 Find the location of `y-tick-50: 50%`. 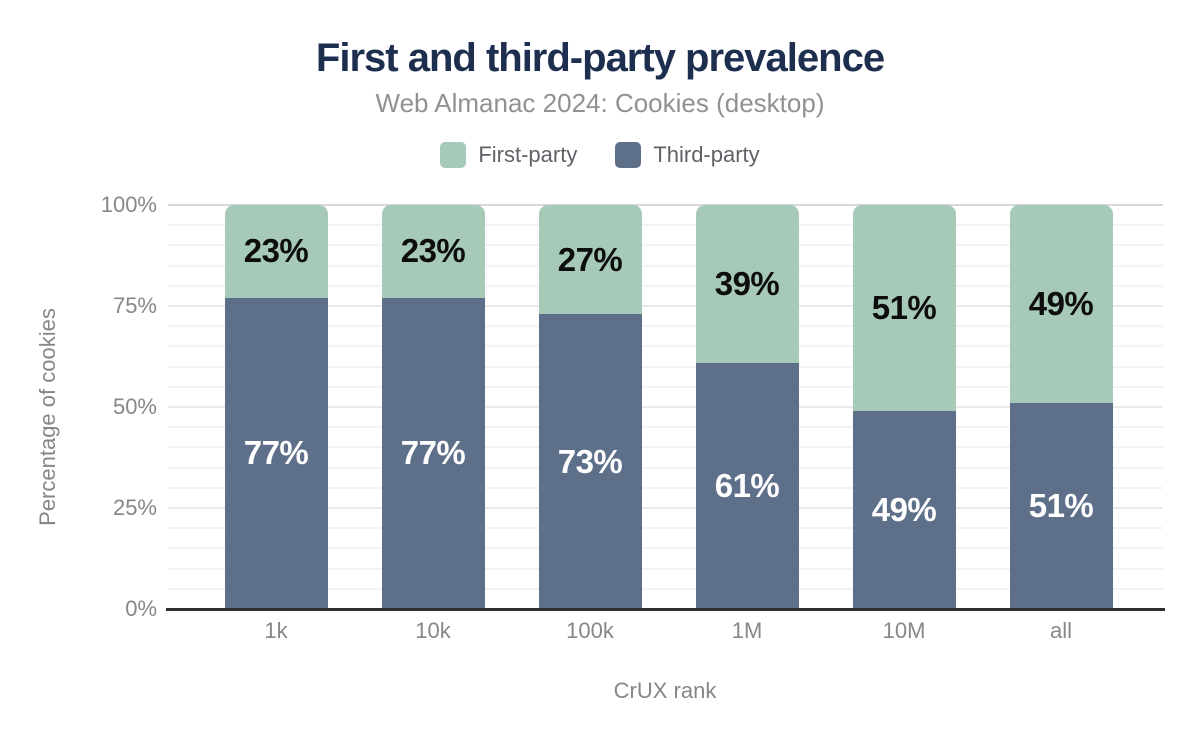

y-tick-50: 50% is located at coordinates (134, 406).